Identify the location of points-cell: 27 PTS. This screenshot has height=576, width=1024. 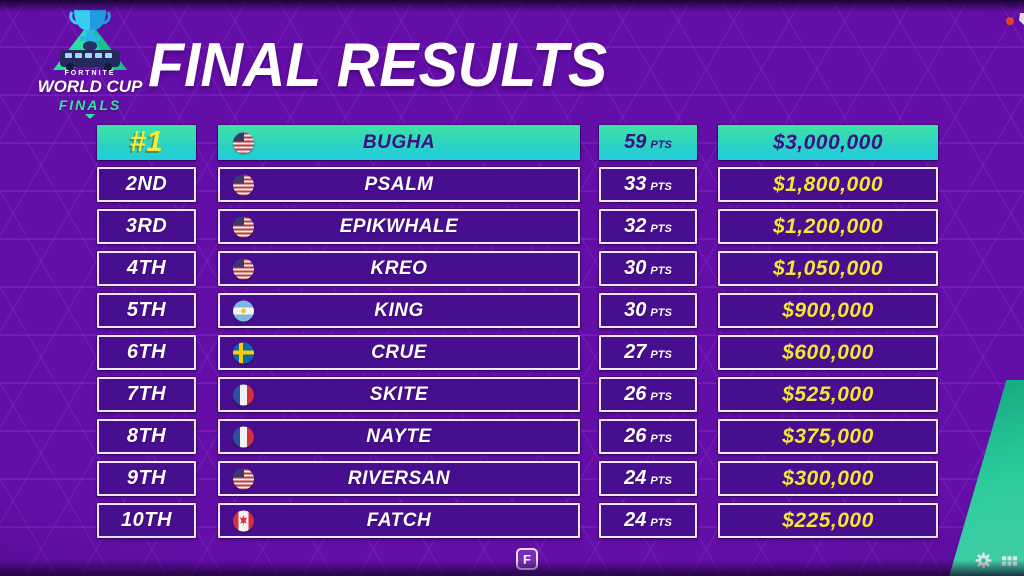
(648, 352).